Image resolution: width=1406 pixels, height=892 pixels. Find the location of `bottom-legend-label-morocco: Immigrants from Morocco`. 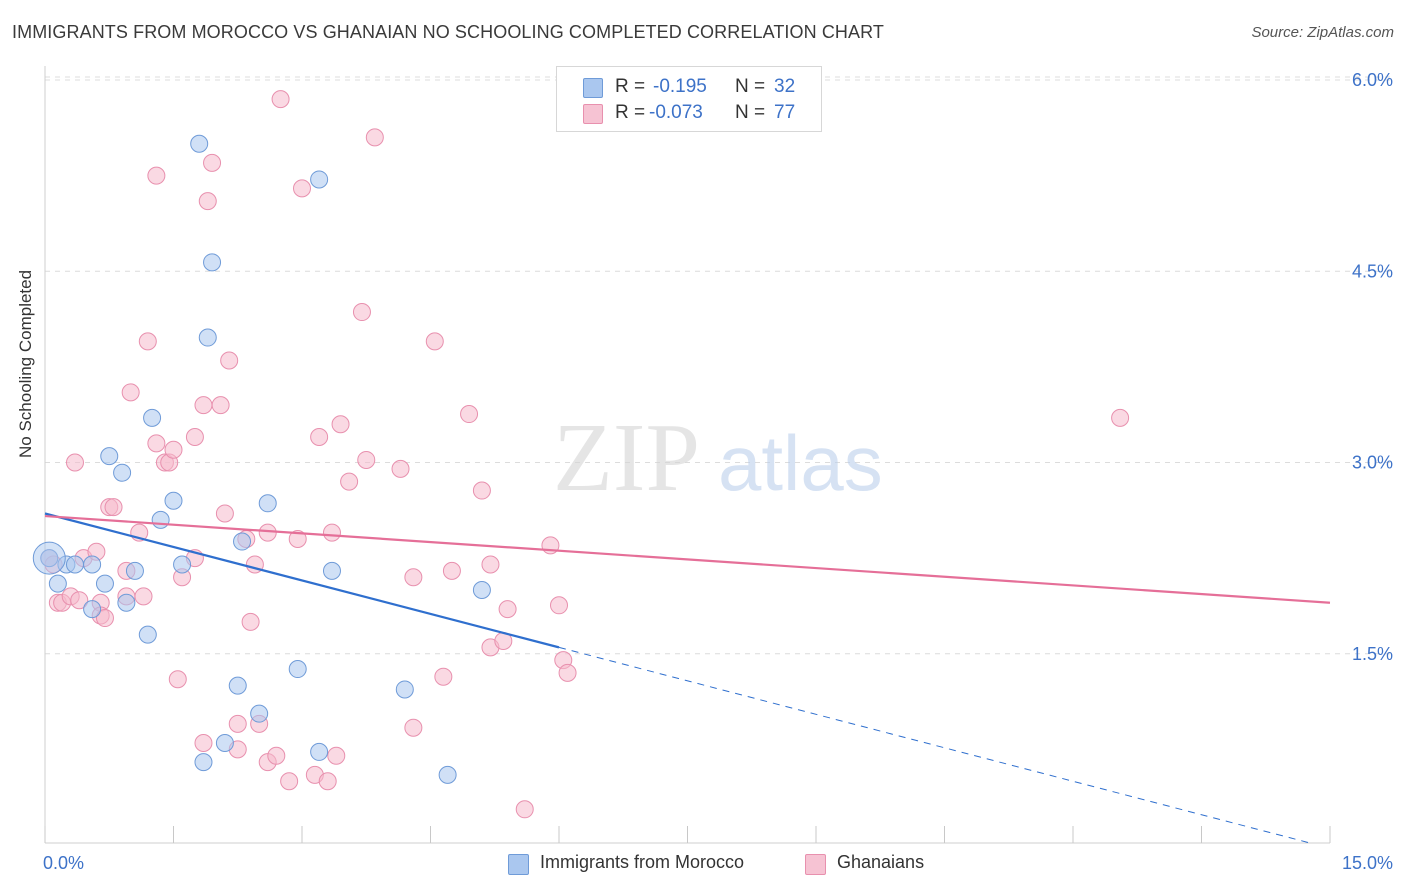

bottom-legend-label-morocco: Immigrants from Morocco is located at coordinates (642, 862).